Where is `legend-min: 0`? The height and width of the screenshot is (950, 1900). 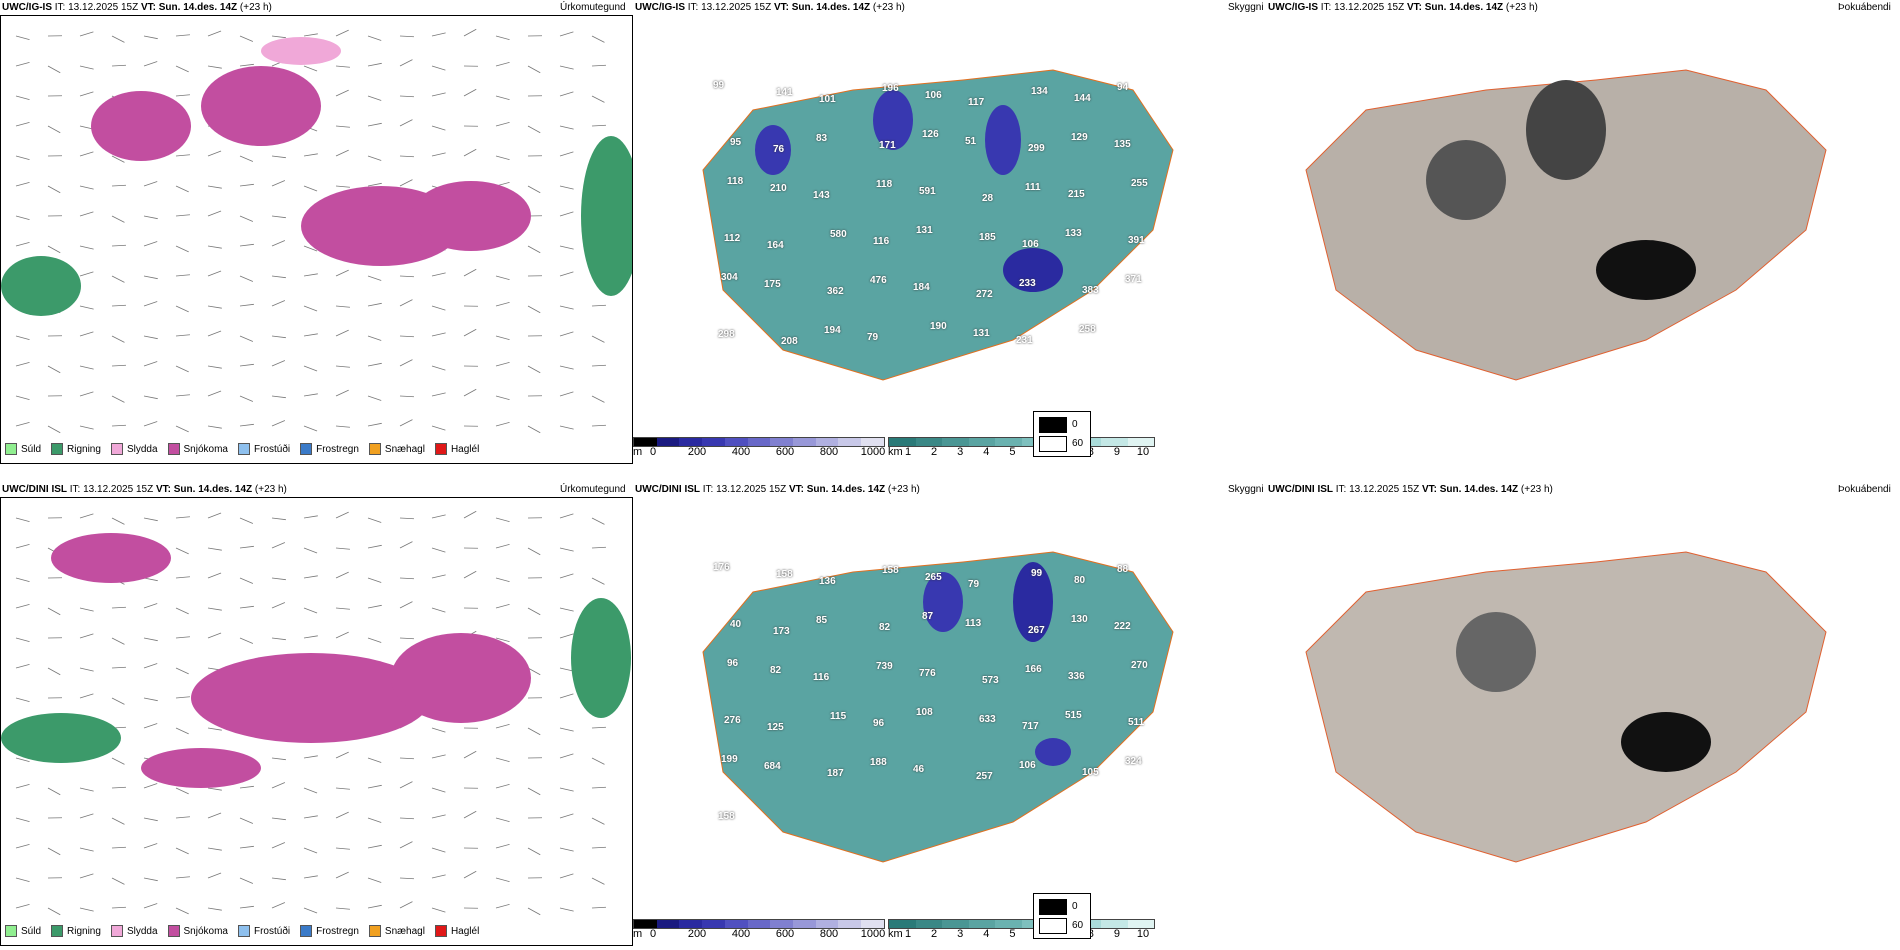 legend-min: 0 is located at coordinates (1075, 906).